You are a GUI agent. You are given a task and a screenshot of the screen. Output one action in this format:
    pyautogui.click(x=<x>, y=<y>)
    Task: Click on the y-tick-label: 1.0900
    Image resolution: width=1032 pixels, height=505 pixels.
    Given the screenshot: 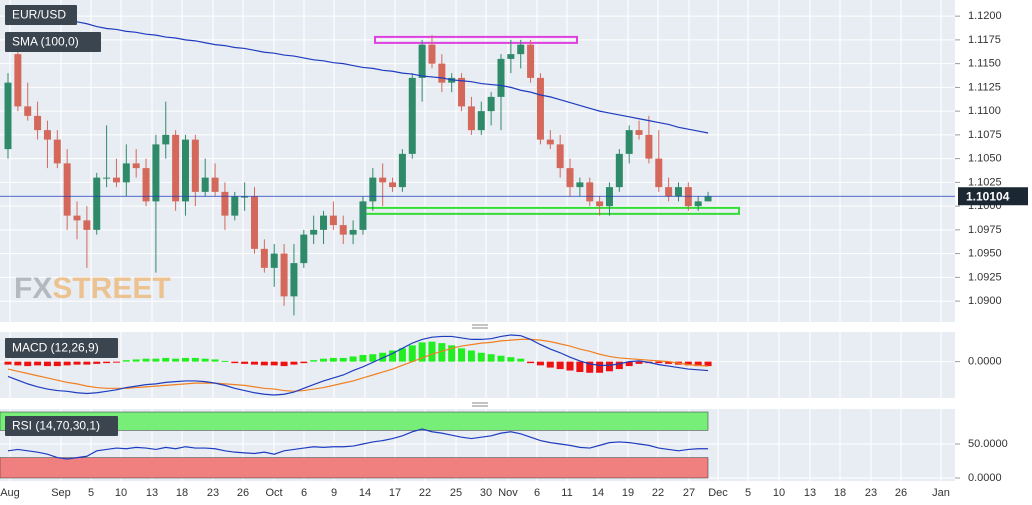 What is the action you would take?
    pyautogui.click(x=985, y=301)
    